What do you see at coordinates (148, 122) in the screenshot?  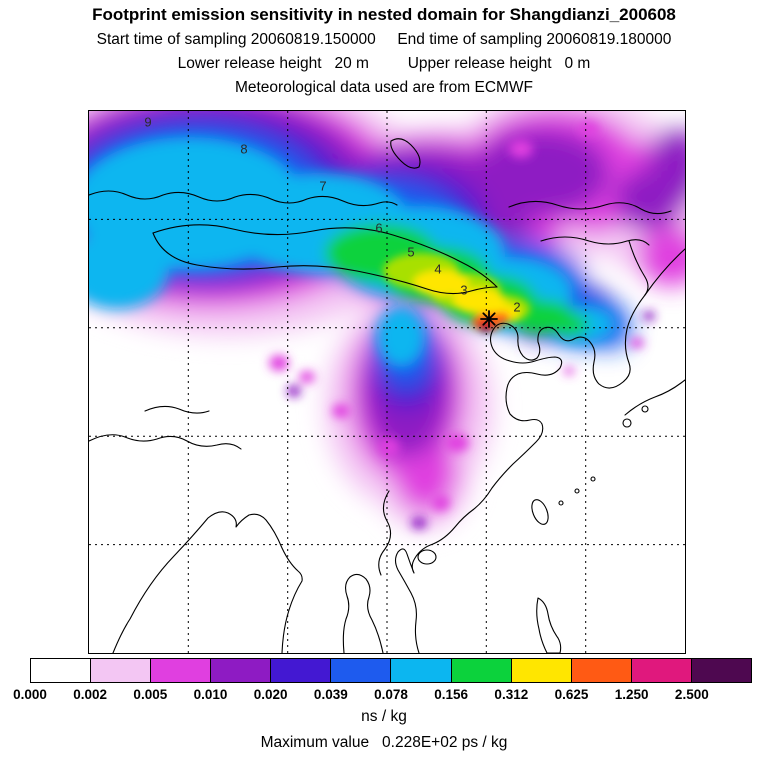 I see `trajectory-hour-label: 9` at bounding box center [148, 122].